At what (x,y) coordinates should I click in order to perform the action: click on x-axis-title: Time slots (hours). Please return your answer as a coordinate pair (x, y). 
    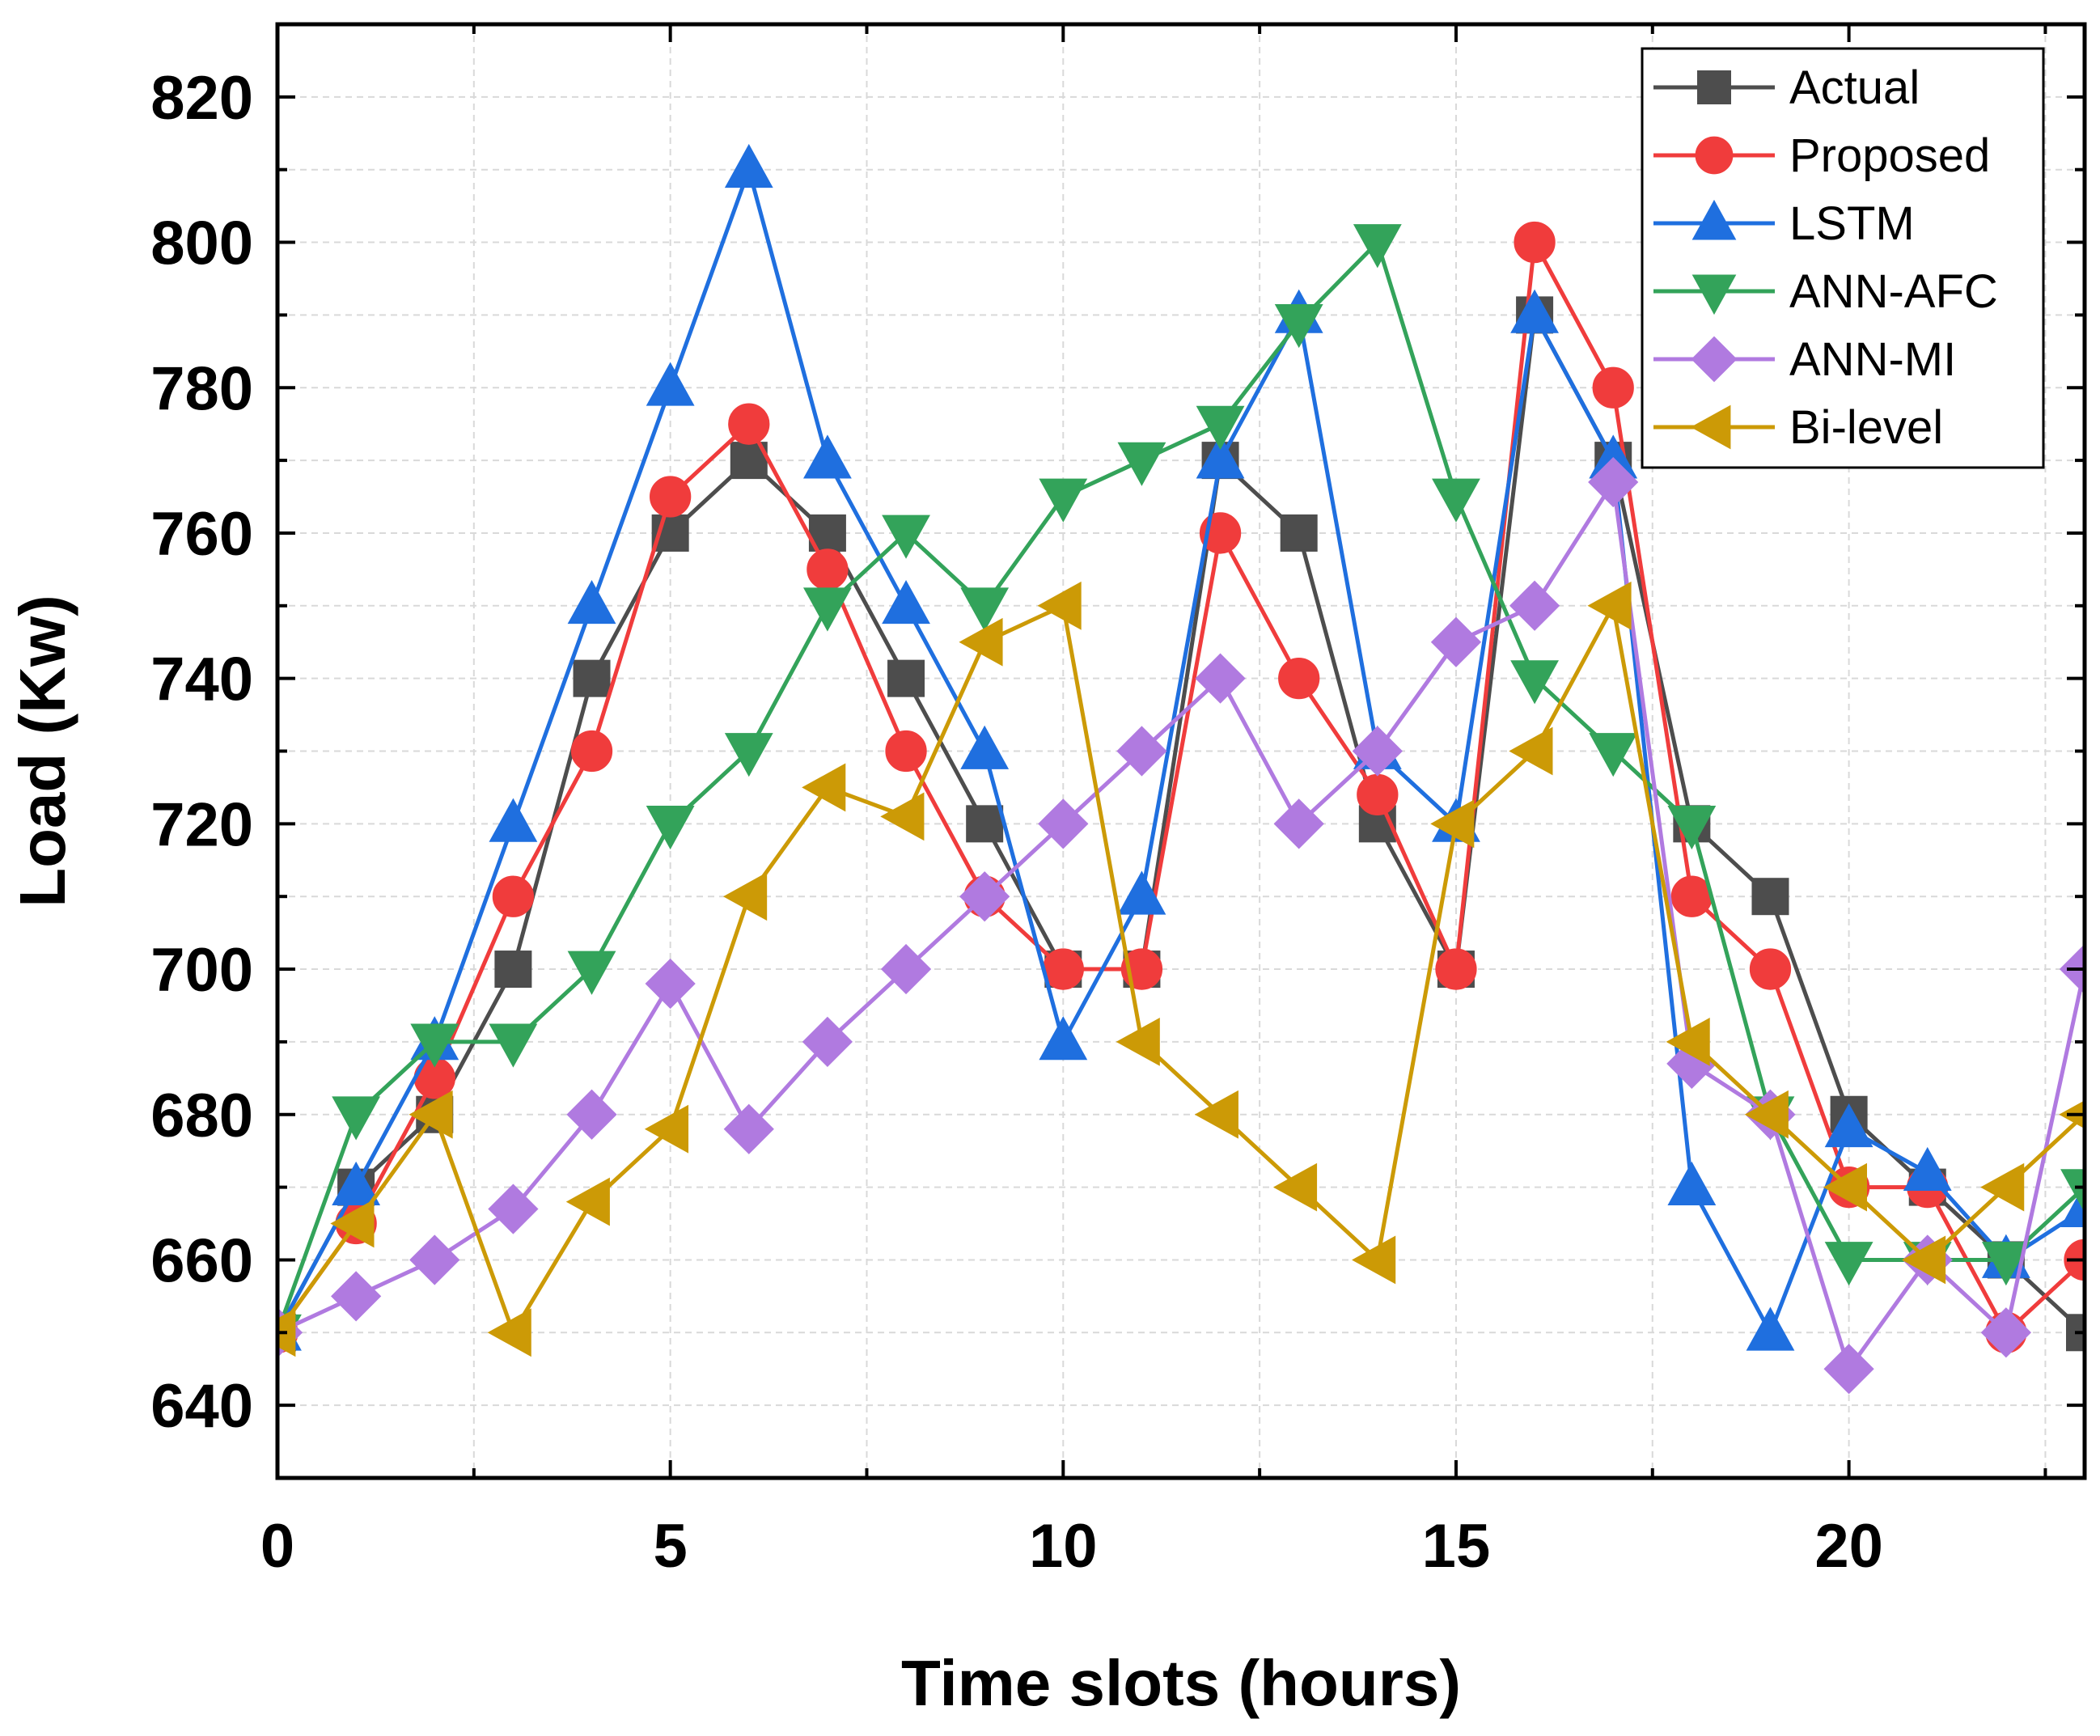
    Looking at the image, I should click on (1181, 1683).